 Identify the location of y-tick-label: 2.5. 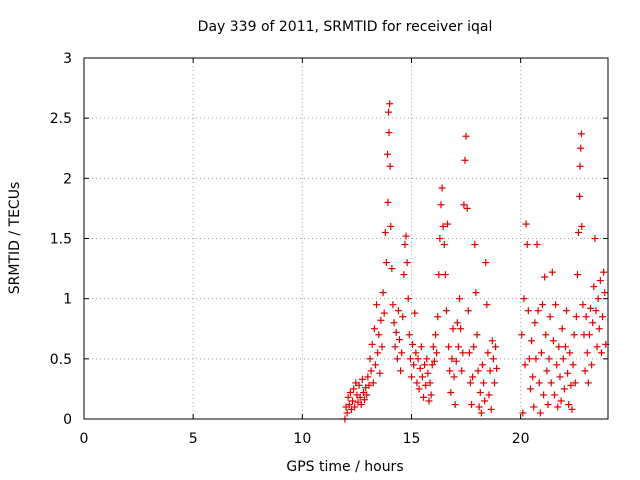
(61, 119).